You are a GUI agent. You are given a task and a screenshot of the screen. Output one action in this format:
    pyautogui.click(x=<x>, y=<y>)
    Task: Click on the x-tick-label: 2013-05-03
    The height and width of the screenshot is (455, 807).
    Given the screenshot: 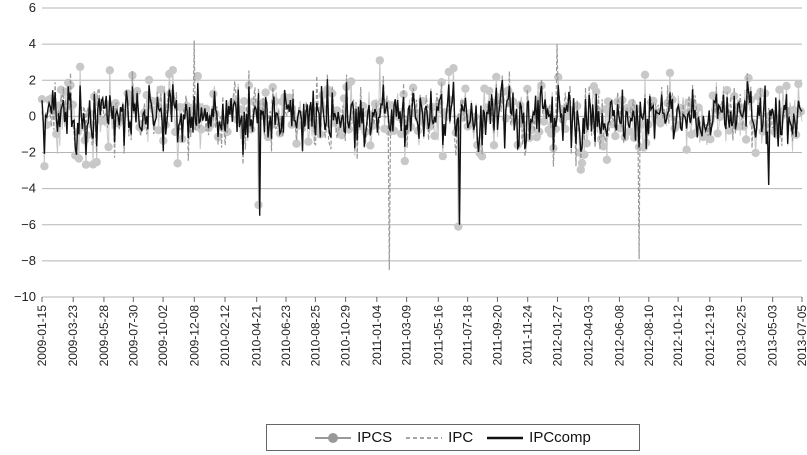 What is the action you would take?
    pyautogui.click(x=773, y=336)
    